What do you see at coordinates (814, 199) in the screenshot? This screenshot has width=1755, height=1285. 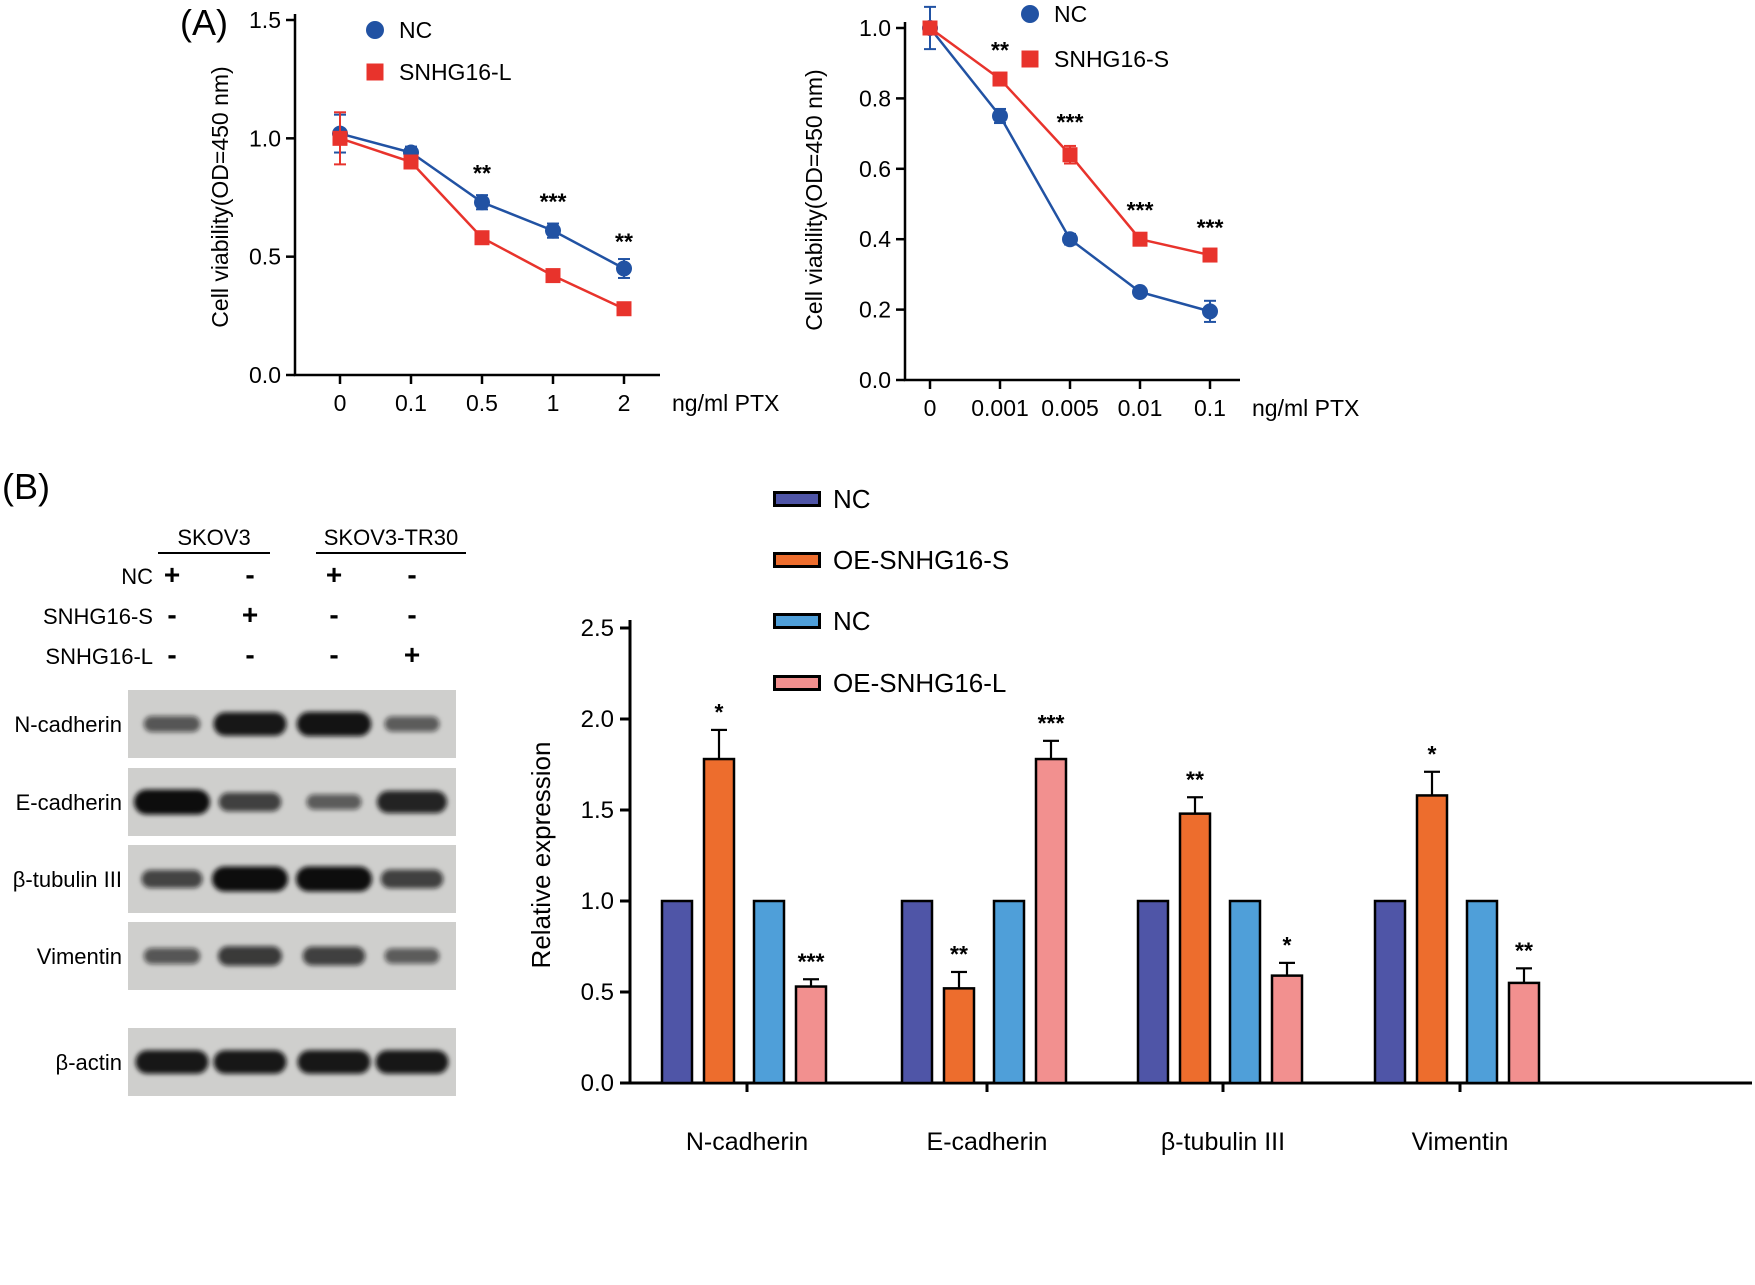 I see `svg-text: Cell viability(OD=450 nm)` at bounding box center [814, 199].